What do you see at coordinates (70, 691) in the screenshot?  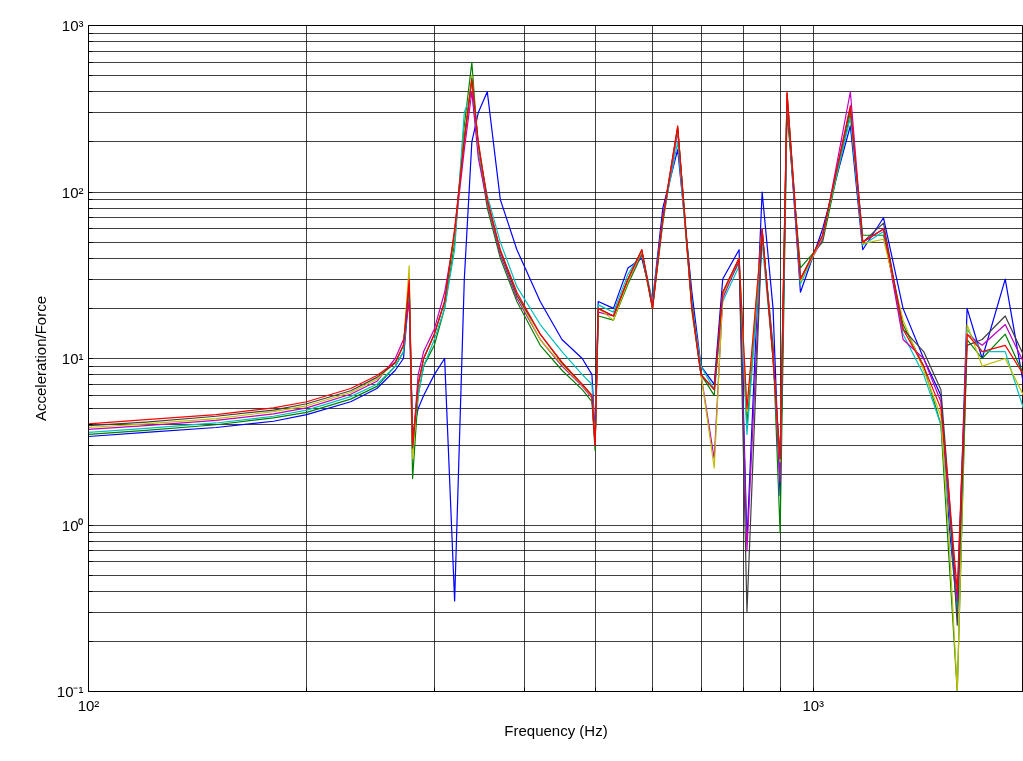 I see `y-tick-label: 10⁻¹` at bounding box center [70, 691].